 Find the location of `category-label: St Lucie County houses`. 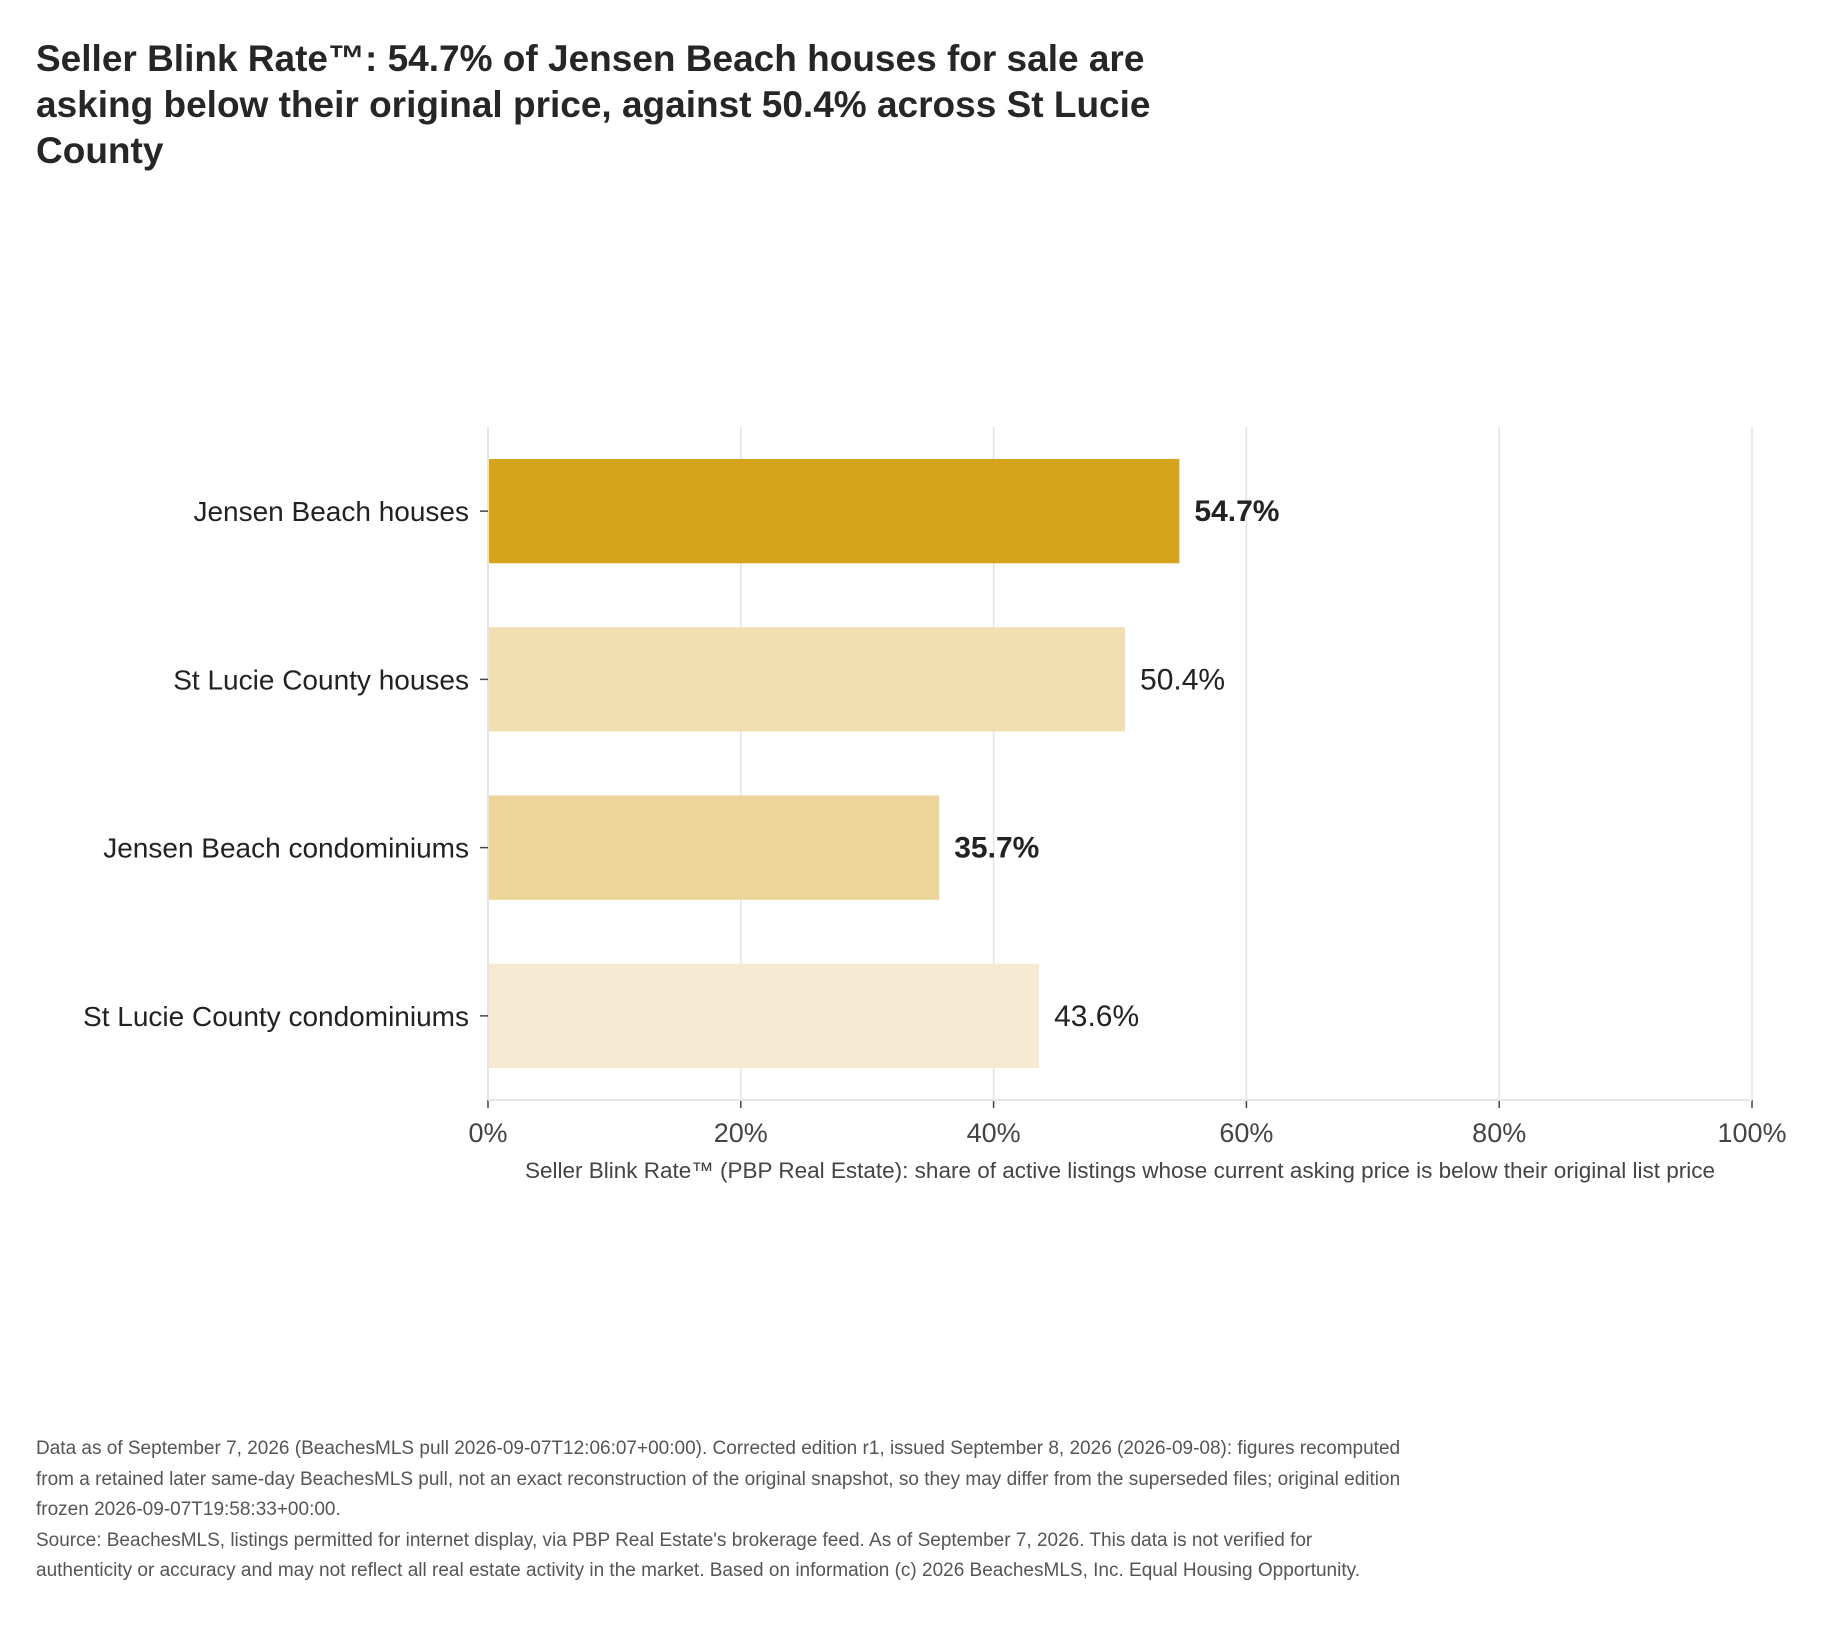

category-label: St Lucie County houses is located at coordinates (321, 679).